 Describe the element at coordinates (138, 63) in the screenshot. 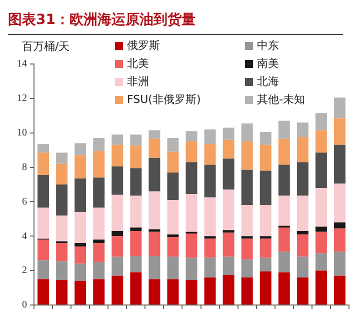

I see `legend-label: 北美` at that location.